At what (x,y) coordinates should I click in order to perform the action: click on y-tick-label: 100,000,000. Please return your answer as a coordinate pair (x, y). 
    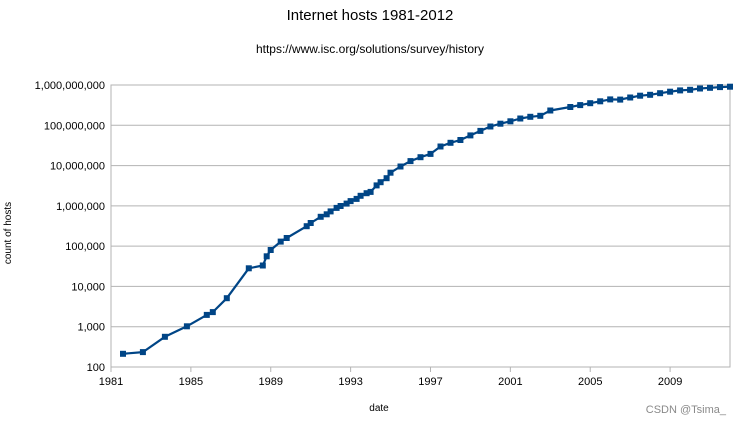
    Looking at the image, I should click on (74, 126).